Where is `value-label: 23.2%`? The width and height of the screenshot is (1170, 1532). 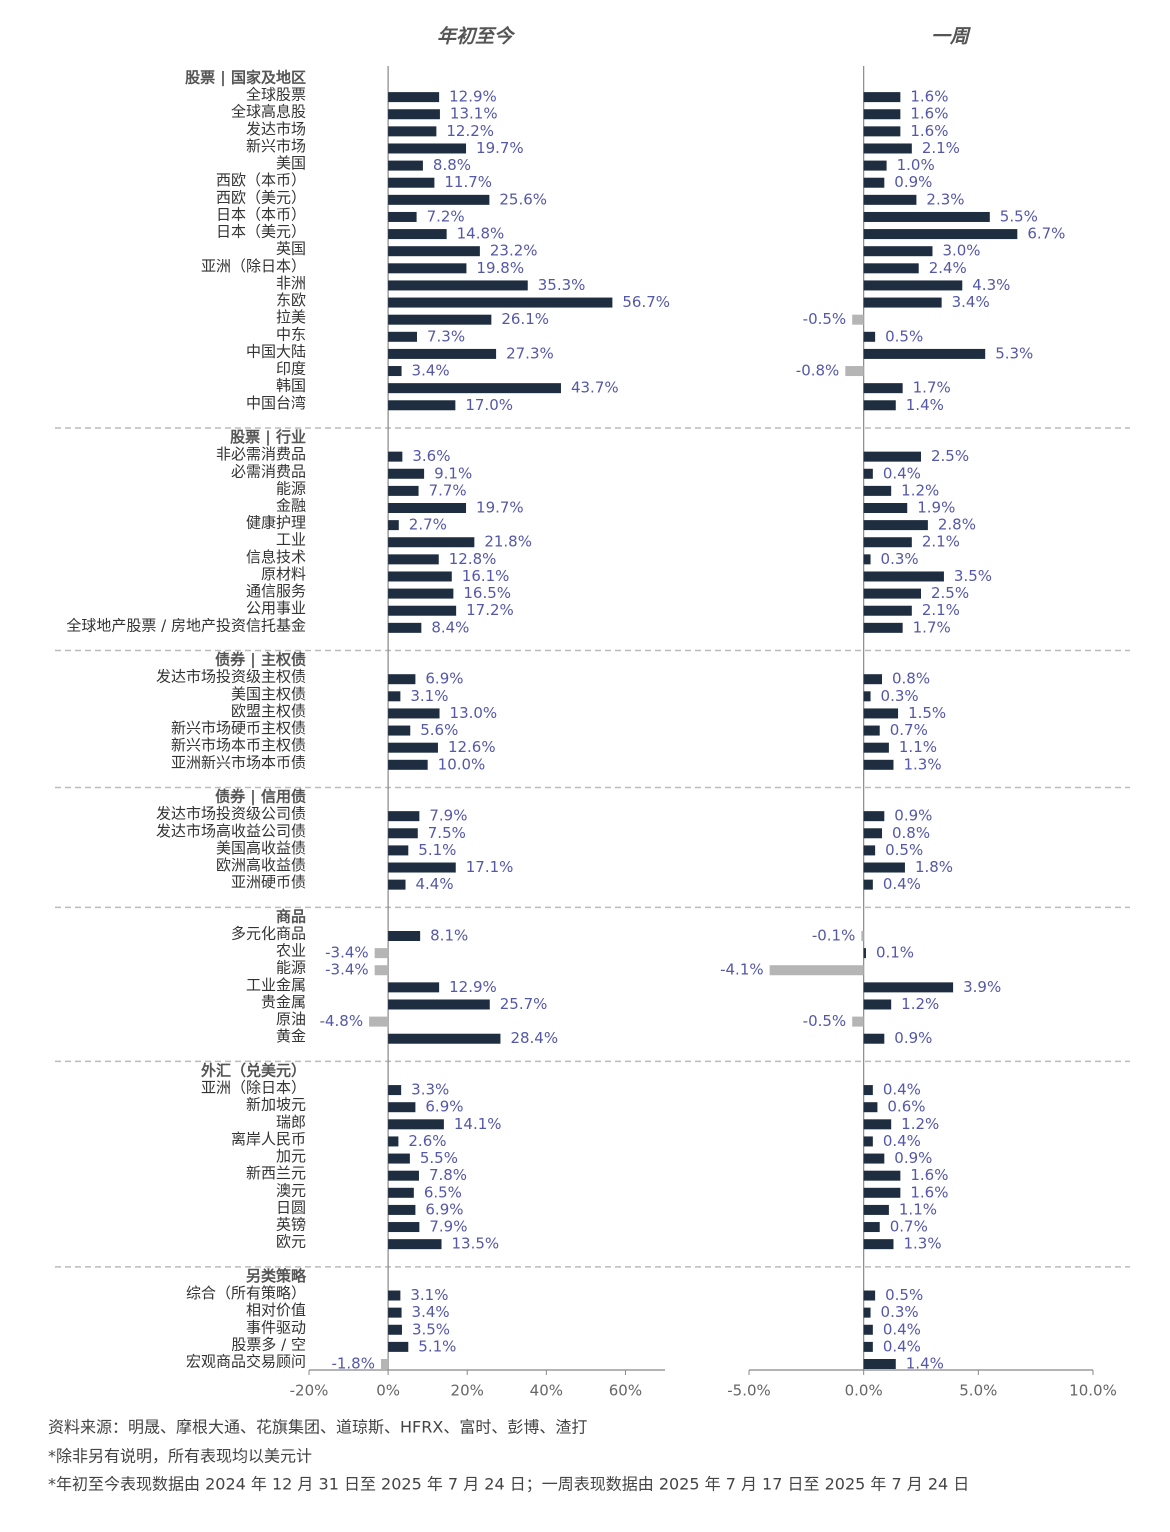
value-label: 23.2% is located at coordinates (514, 251).